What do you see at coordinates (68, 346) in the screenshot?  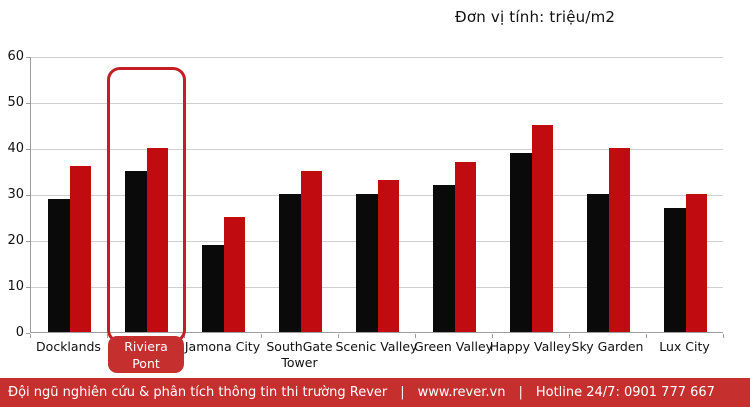 I see `x-axis-label: Docklands` at bounding box center [68, 346].